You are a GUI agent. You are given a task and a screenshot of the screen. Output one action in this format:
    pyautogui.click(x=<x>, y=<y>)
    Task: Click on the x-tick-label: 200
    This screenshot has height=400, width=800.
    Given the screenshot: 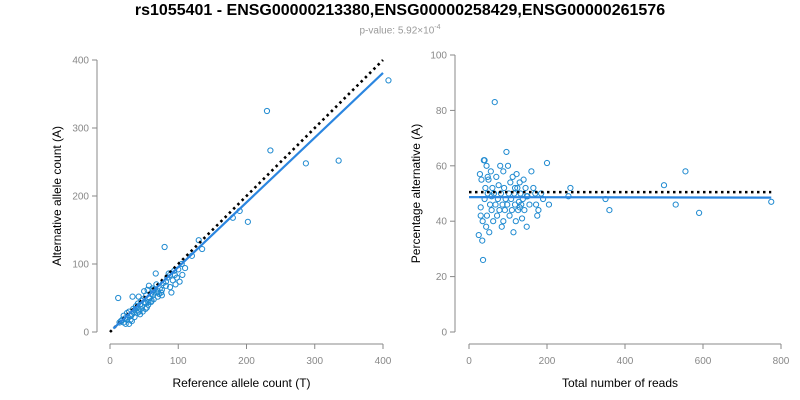 What is the action you would take?
    pyautogui.click(x=547, y=361)
    